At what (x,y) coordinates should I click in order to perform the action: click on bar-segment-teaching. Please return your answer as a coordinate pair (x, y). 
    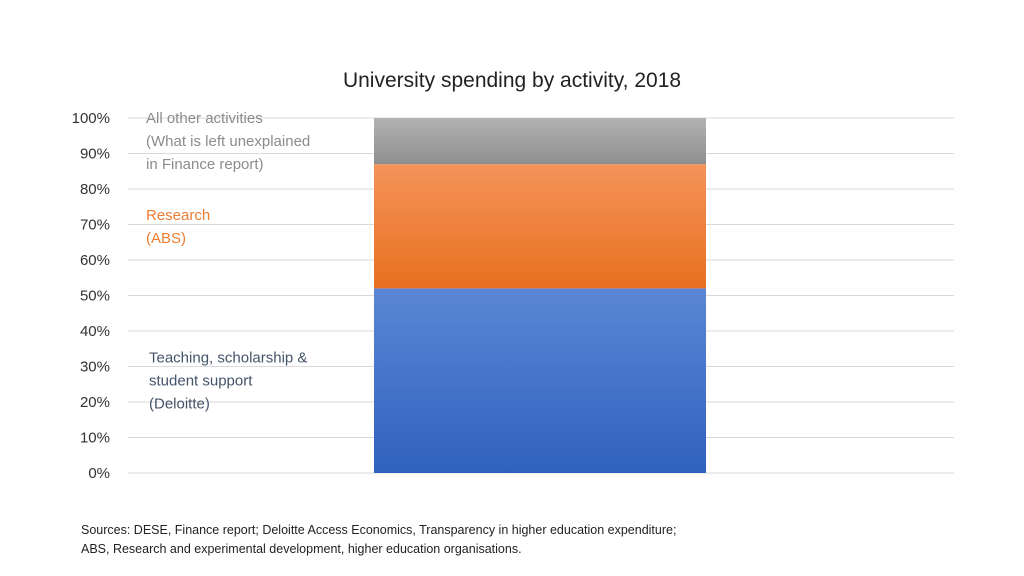
    Looking at the image, I should click on (540, 380).